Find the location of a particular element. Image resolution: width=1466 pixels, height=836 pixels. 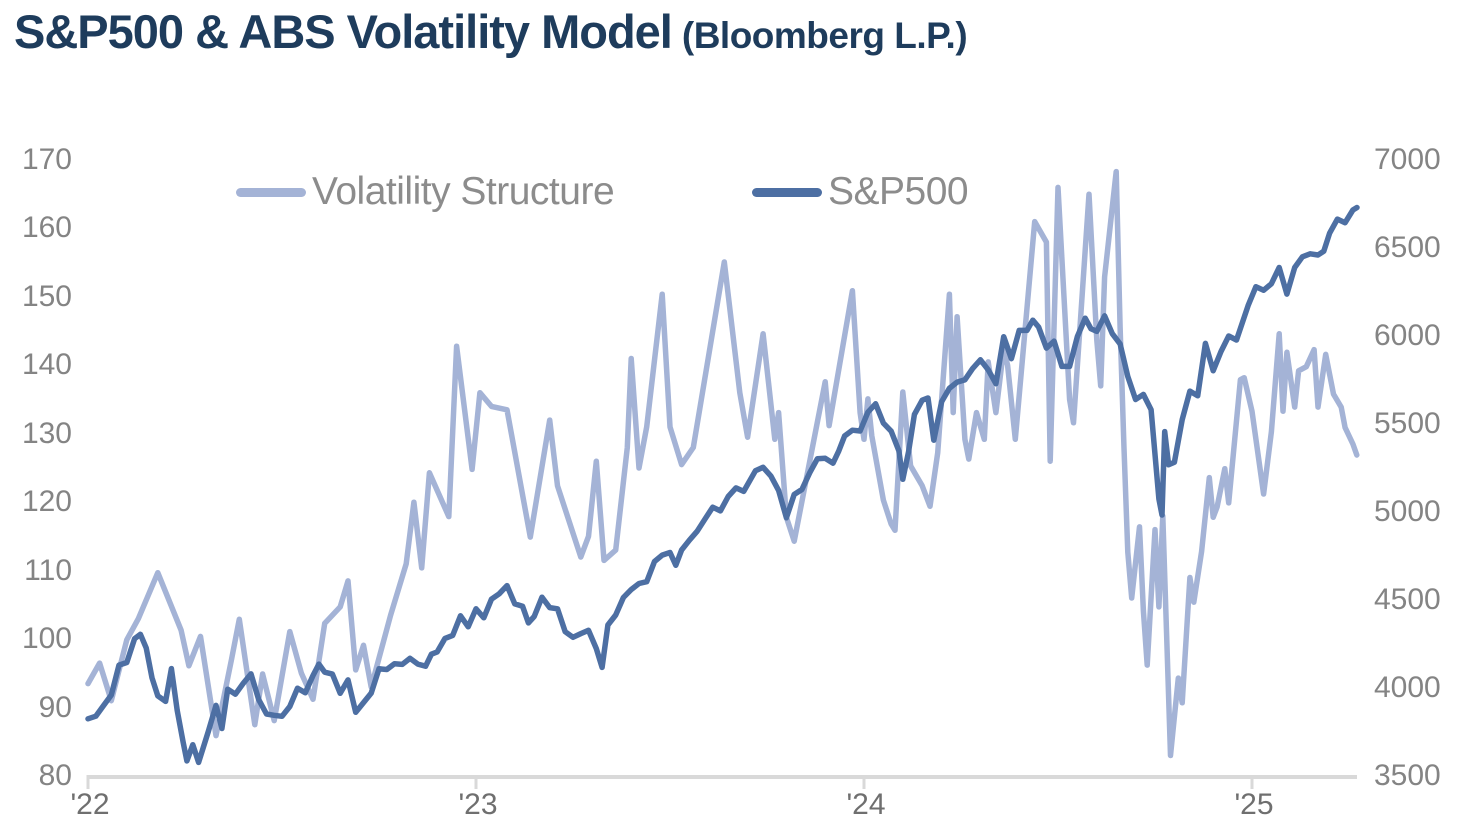

right-axis-tick-label: 6500 is located at coordinates (1407, 247).